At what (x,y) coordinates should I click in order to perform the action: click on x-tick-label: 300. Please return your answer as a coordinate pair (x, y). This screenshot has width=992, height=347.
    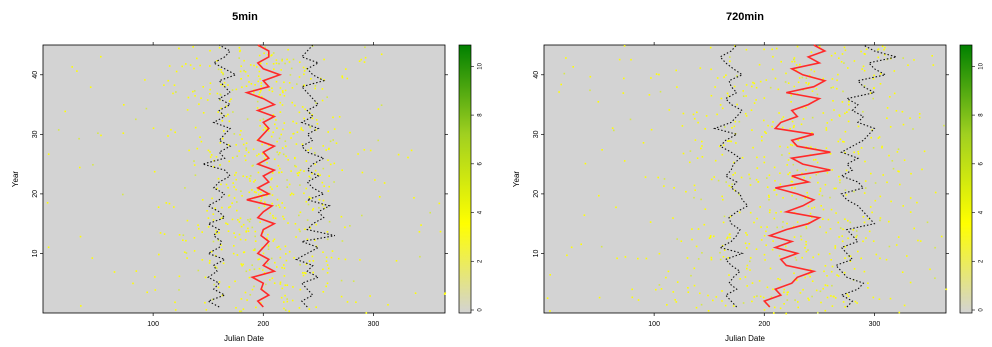
    Looking at the image, I should click on (374, 324).